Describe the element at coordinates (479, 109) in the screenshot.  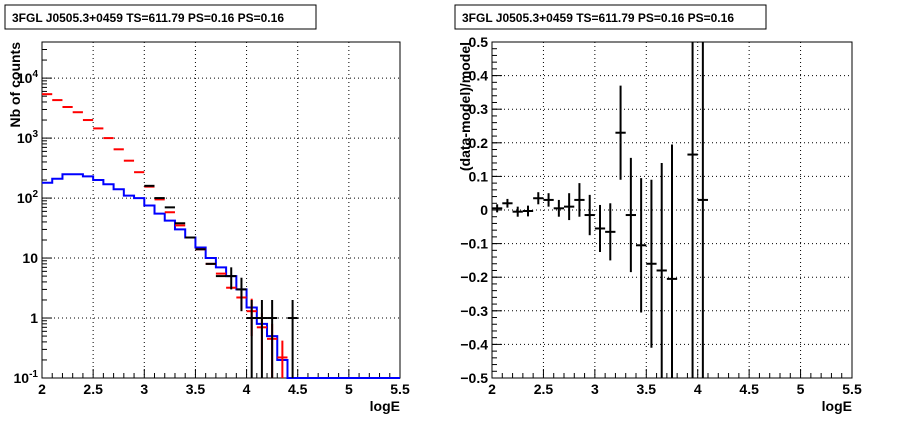
I see `y-tick-label: 0.3` at that location.